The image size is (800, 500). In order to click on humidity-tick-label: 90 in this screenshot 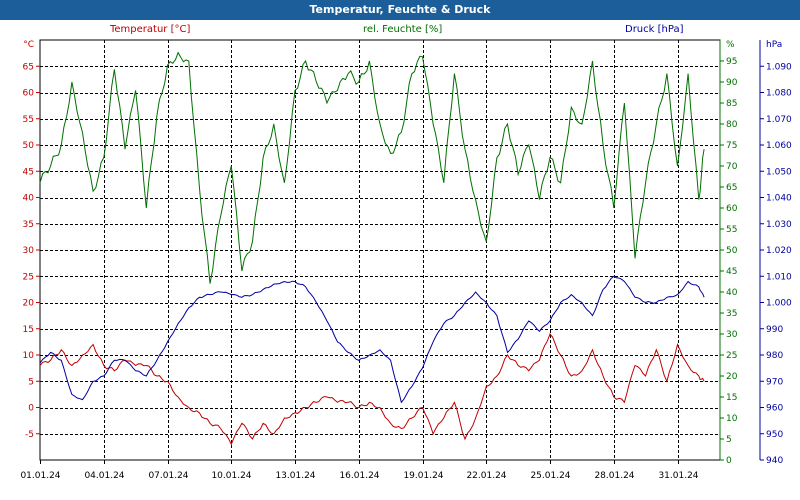, I will do `click(732, 83)`.